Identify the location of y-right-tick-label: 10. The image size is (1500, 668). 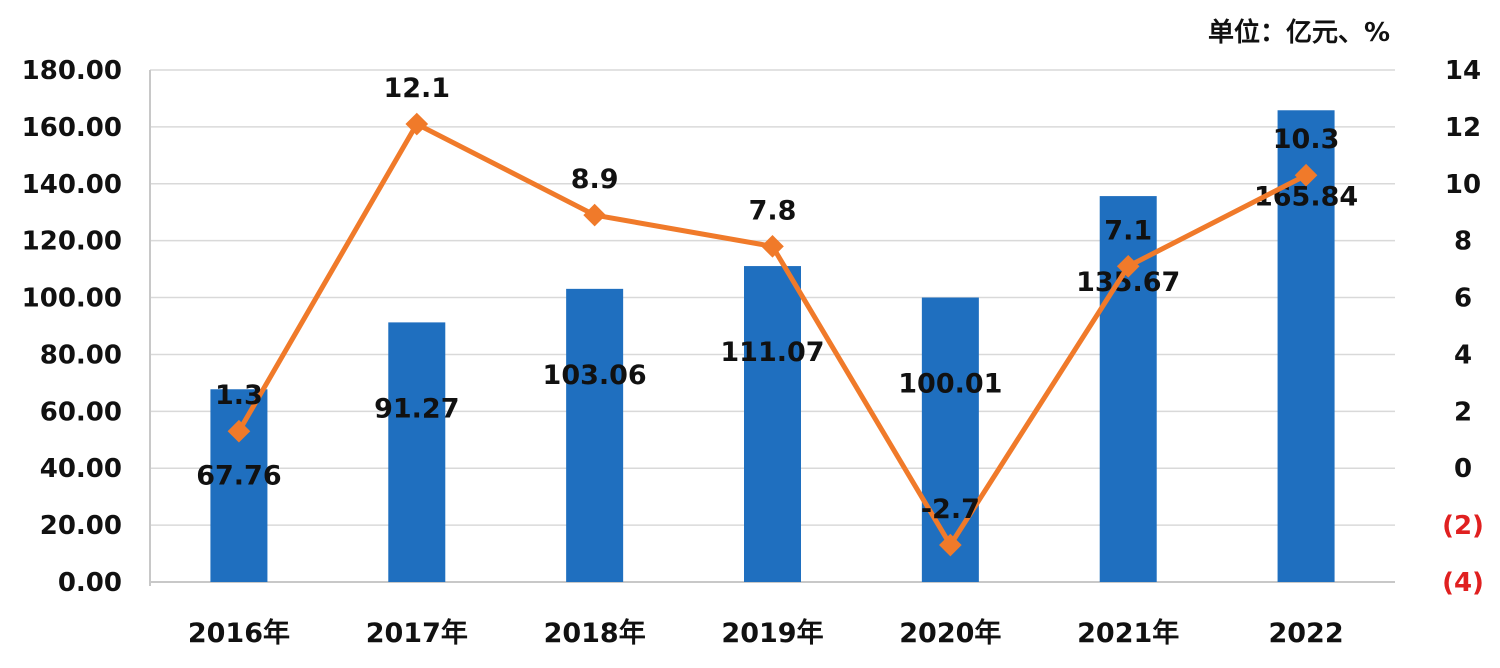
(1463, 185).